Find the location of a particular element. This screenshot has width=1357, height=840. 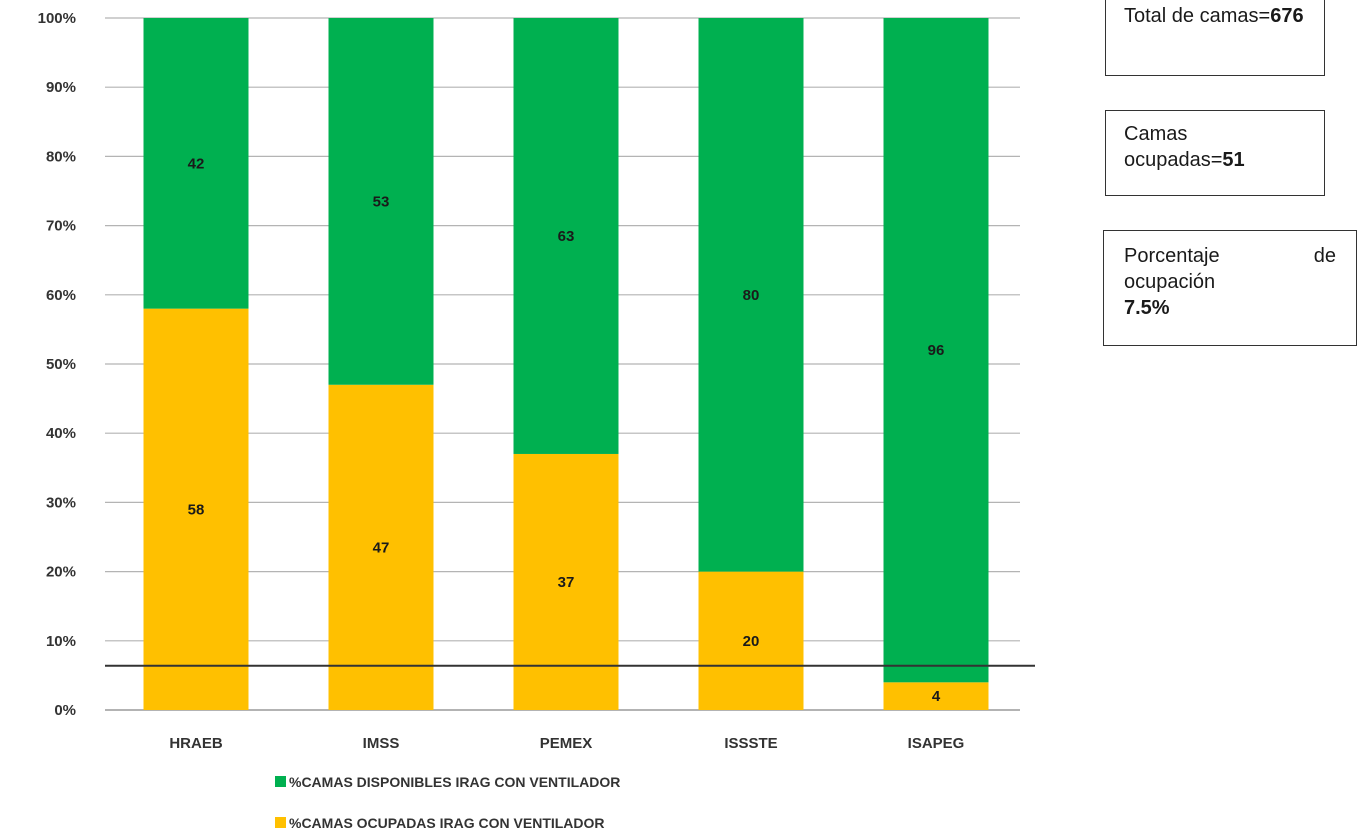

occupancy-word-ocupacion: ocupación is located at coordinates (1170, 282).